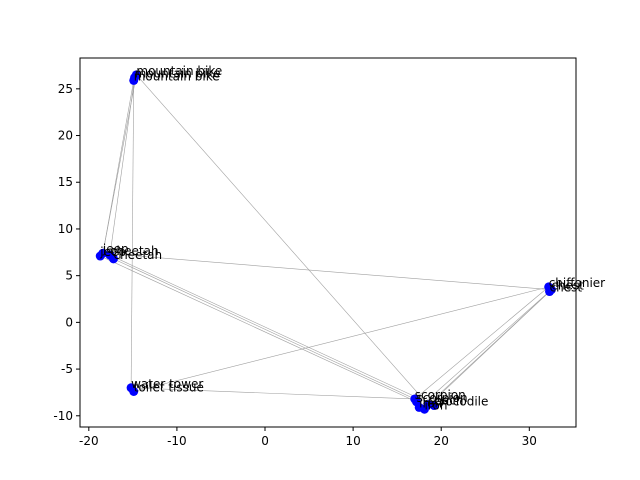  Describe the element at coordinates (65, 229) in the screenshot. I see `y-tick-label: 10` at that location.